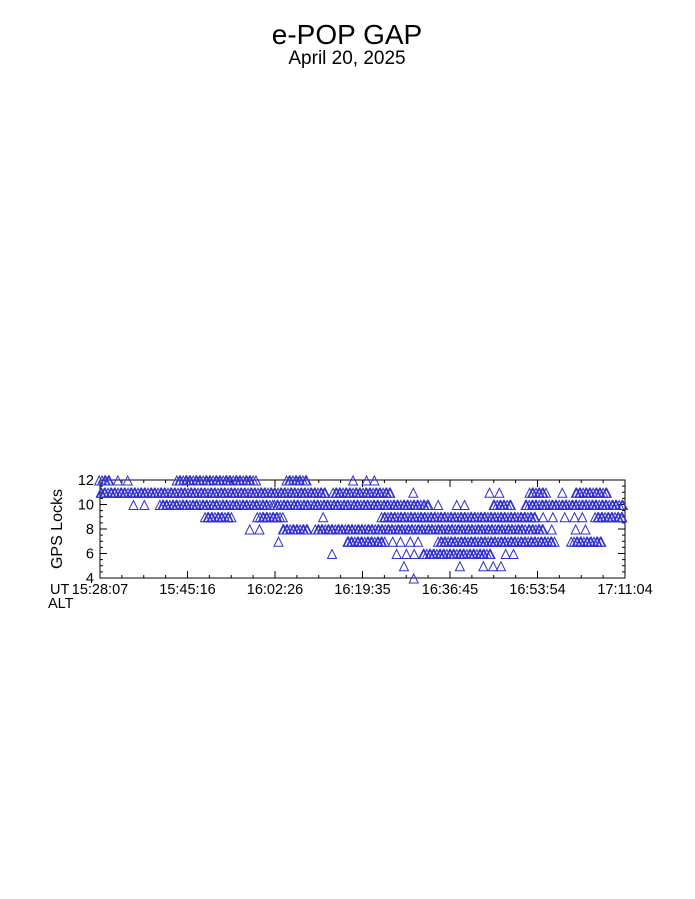  Describe the element at coordinates (362, 590) in the screenshot. I see `x-tick-label: 16:19:35` at that location.